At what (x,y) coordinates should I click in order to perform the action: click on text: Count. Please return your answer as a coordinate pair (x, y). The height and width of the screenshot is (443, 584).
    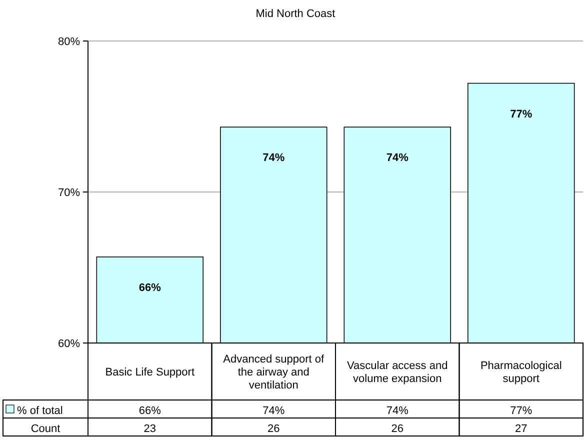
    Looking at the image, I should click on (45, 429).